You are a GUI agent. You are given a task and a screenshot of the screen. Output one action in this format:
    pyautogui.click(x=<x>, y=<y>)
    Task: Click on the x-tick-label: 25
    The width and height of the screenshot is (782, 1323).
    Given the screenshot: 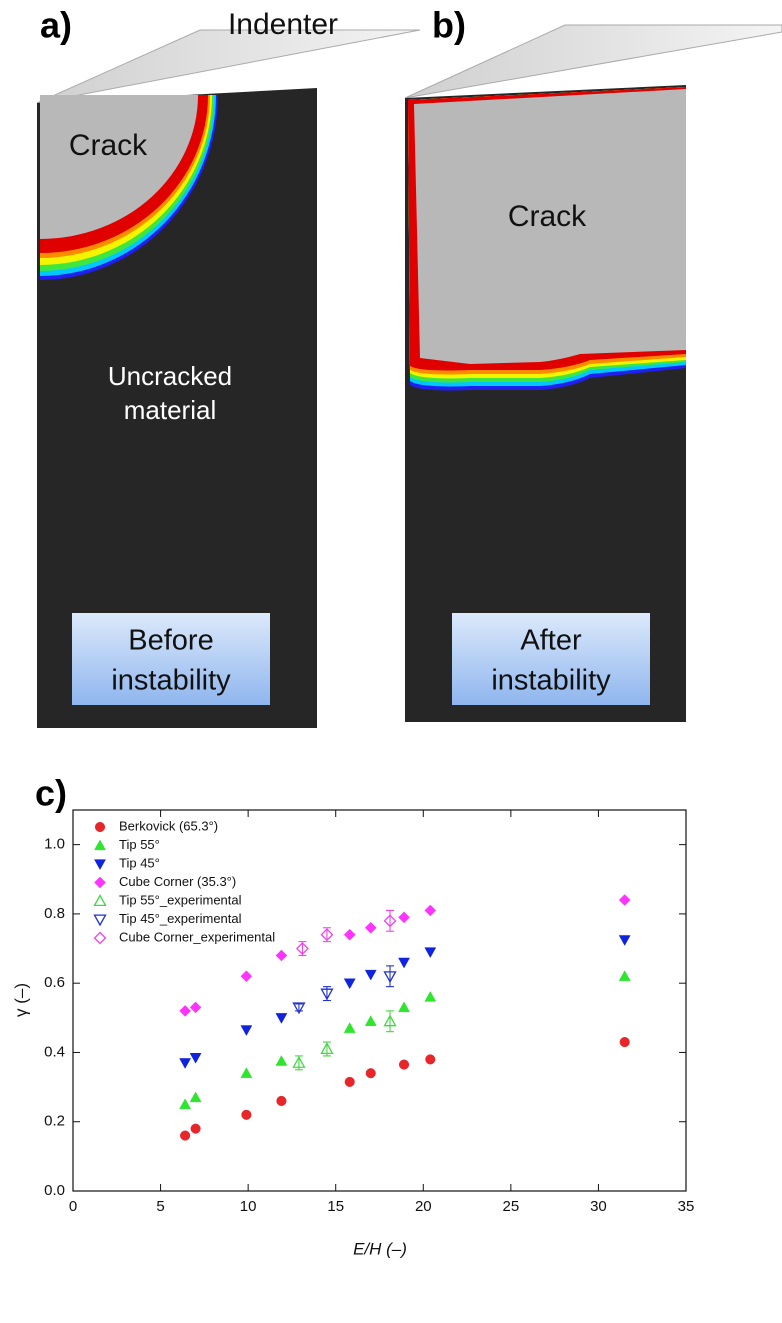 What is the action you would take?
    pyautogui.click(x=511, y=1206)
    